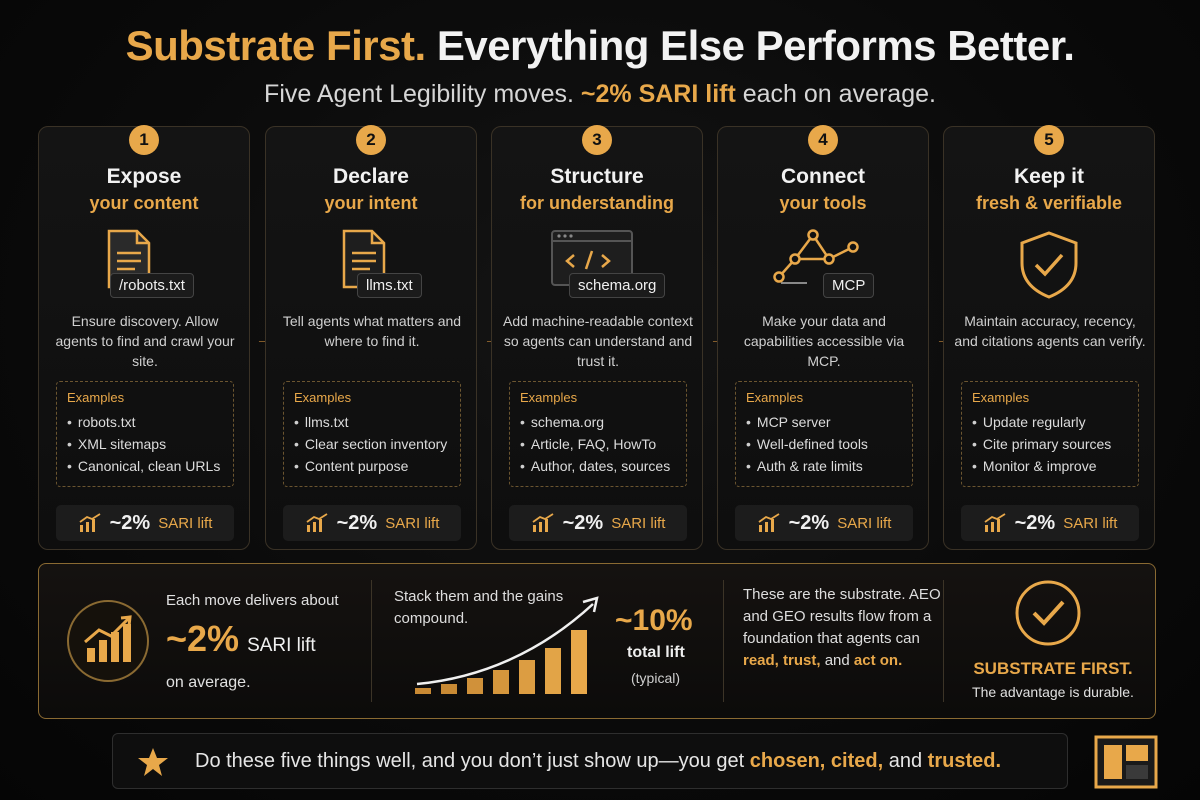 Image resolution: width=1200 pixels, height=800 pixels. I want to click on example-item: llms.txt, so click(372, 422).